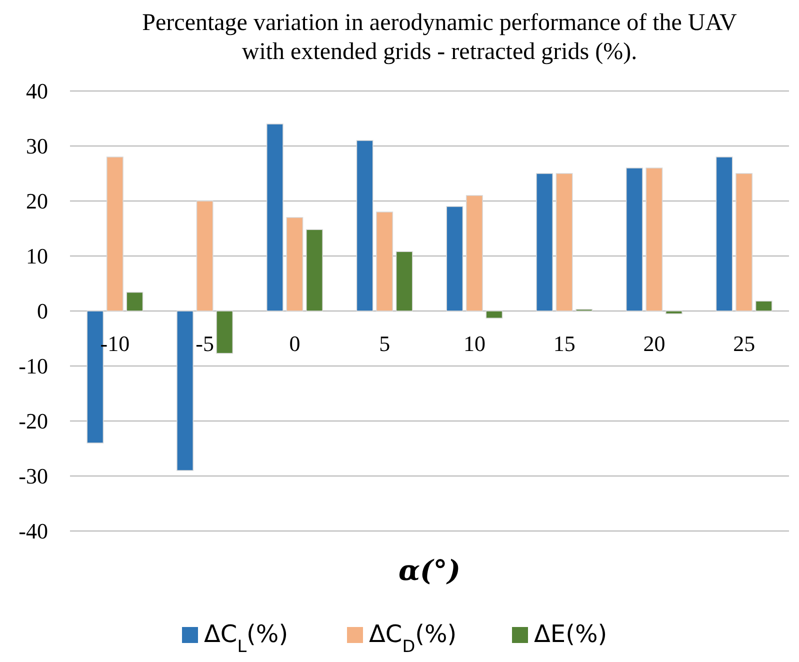 The height and width of the screenshot is (662, 799). What do you see at coordinates (440, 37) in the screenshot?
I see `chart-title: Percentage variation in aerodynamic performance of the UAV with extended grids - retracted grids (%).` at bounding box center [440, 37].